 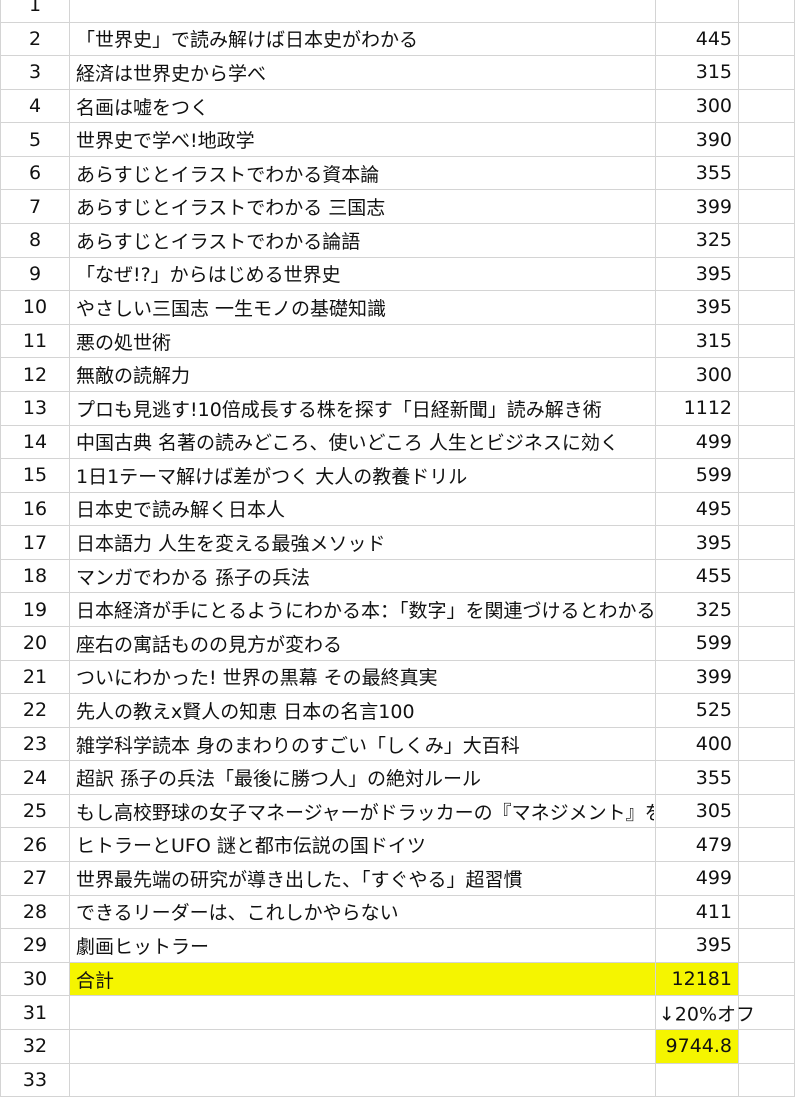 What do you see at coordinates (362, 240) in the screenshot?
I see `title-cell: あらすじとイラストでわかる論語` at bounding box center [362, 240].